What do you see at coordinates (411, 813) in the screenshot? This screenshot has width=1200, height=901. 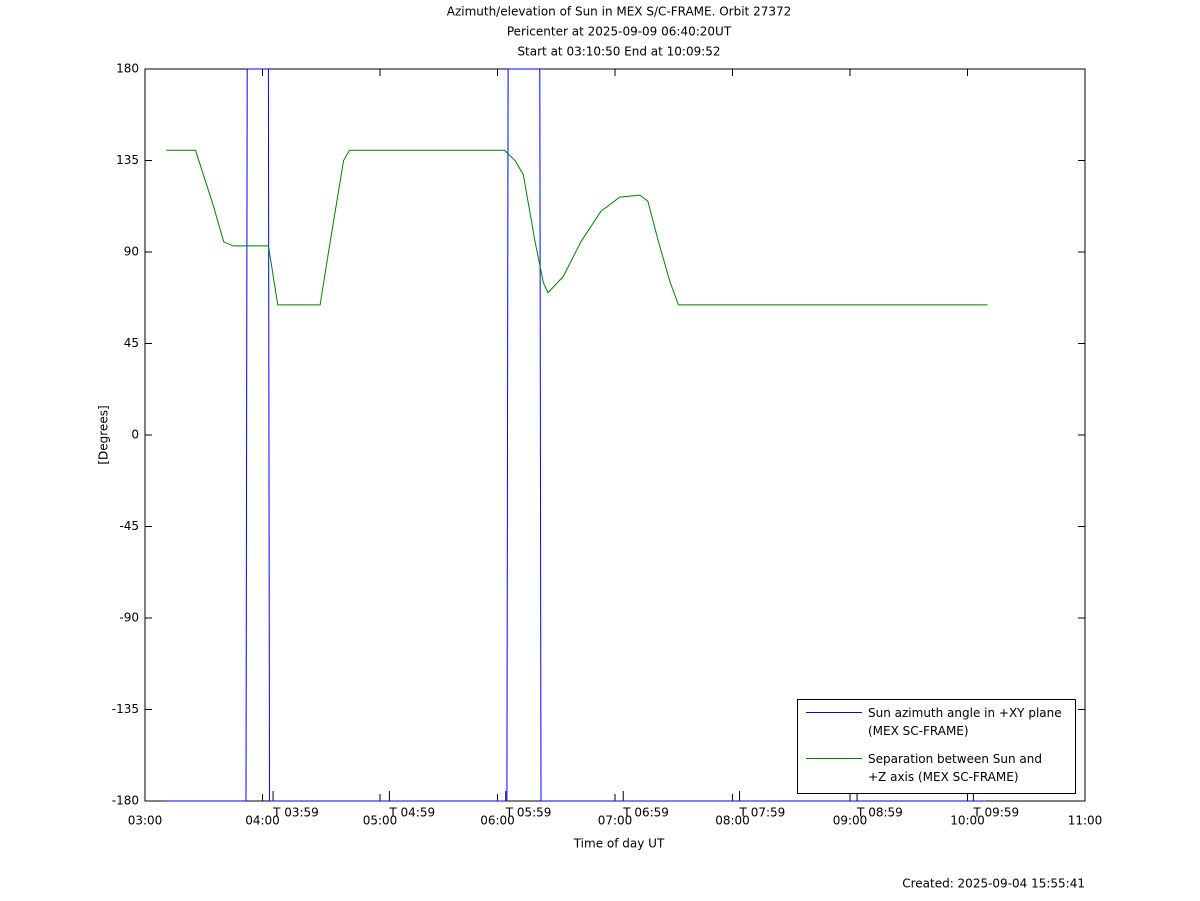 I see `annotation: T 04:59` at bounding box center [411, 813].